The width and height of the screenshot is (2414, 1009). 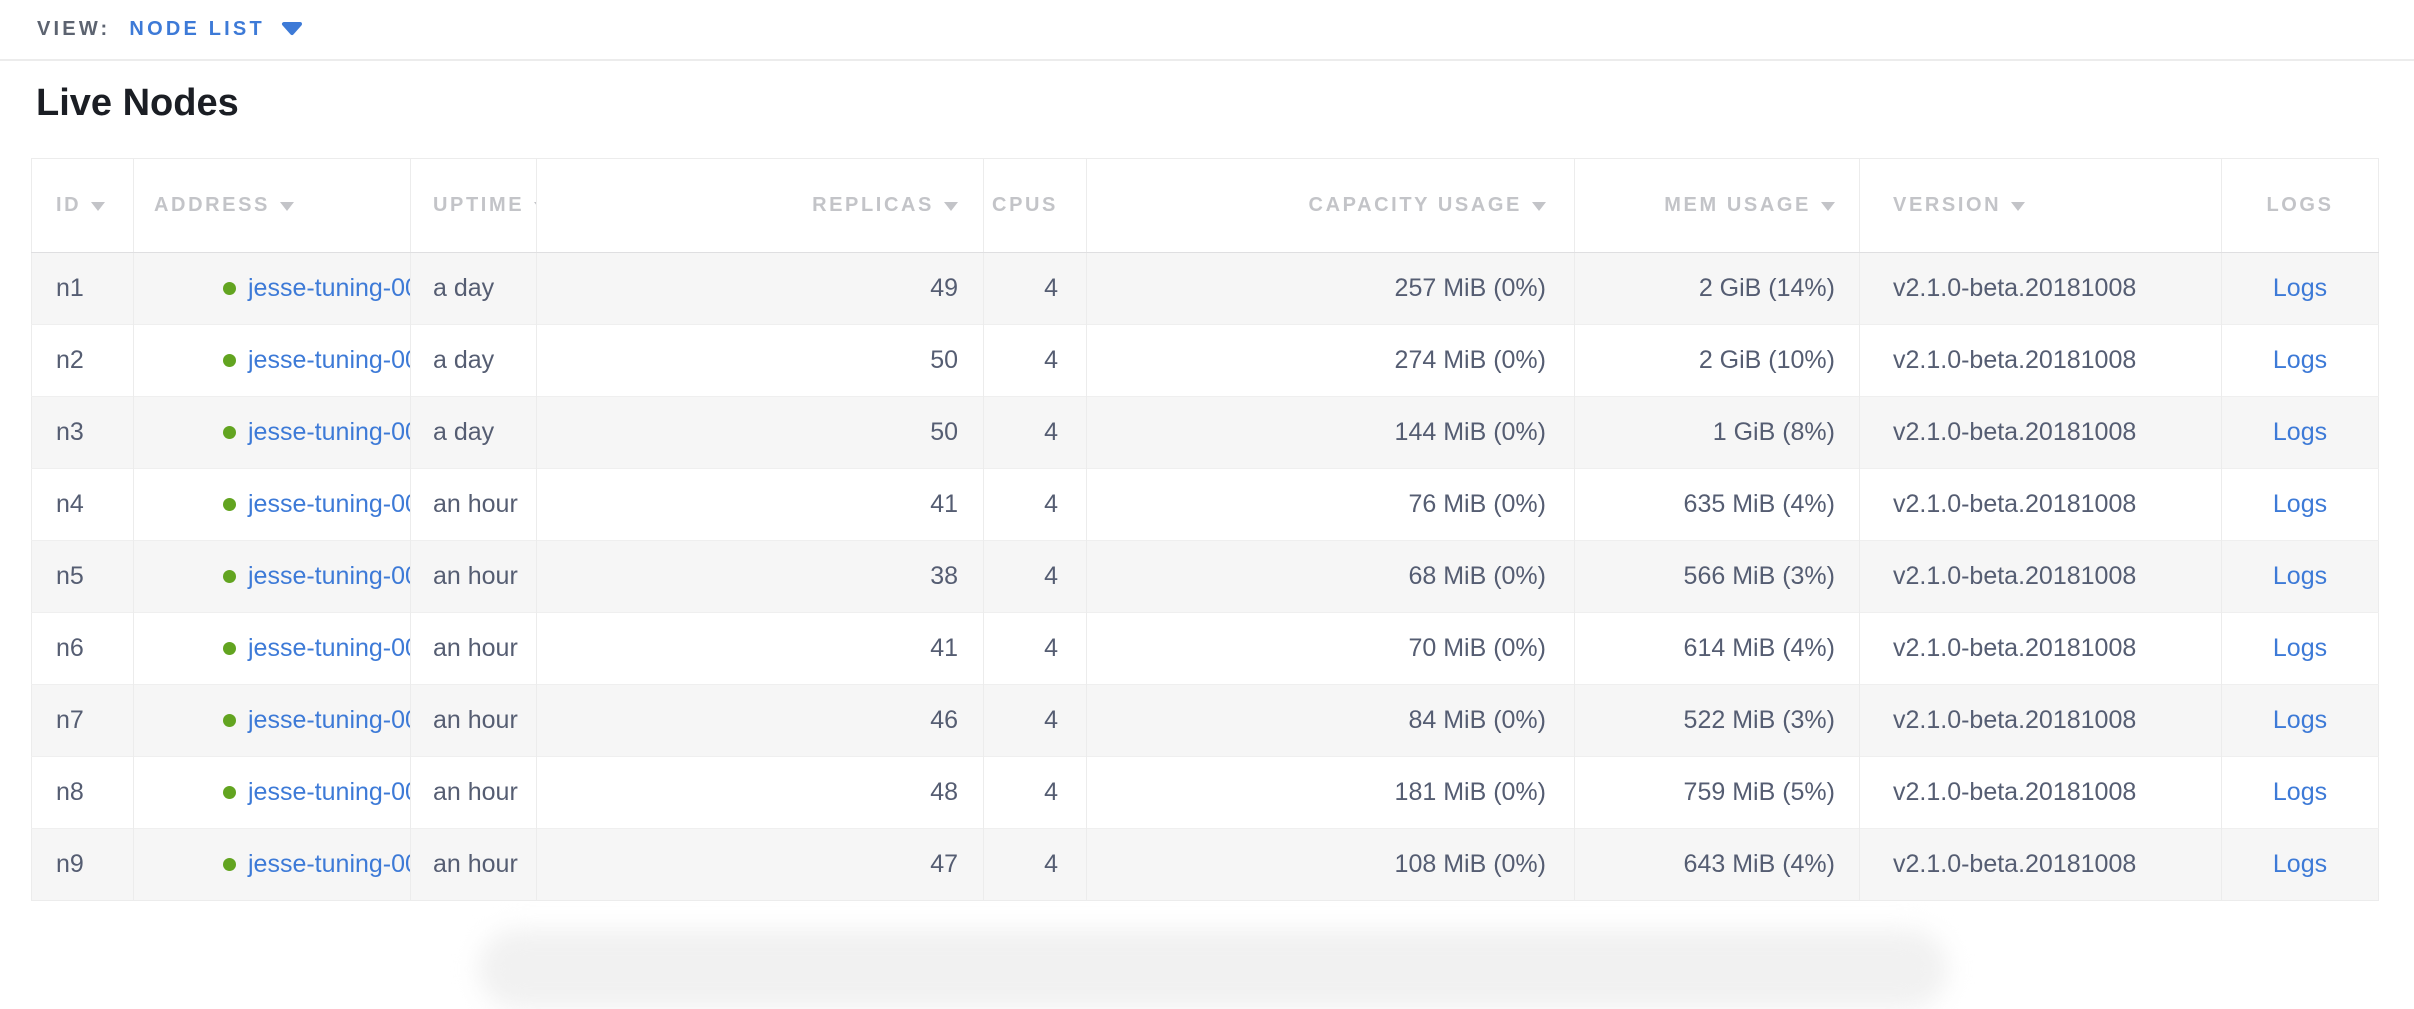 I want to click on view-label: VIEW:, so click(x=74, y=29).